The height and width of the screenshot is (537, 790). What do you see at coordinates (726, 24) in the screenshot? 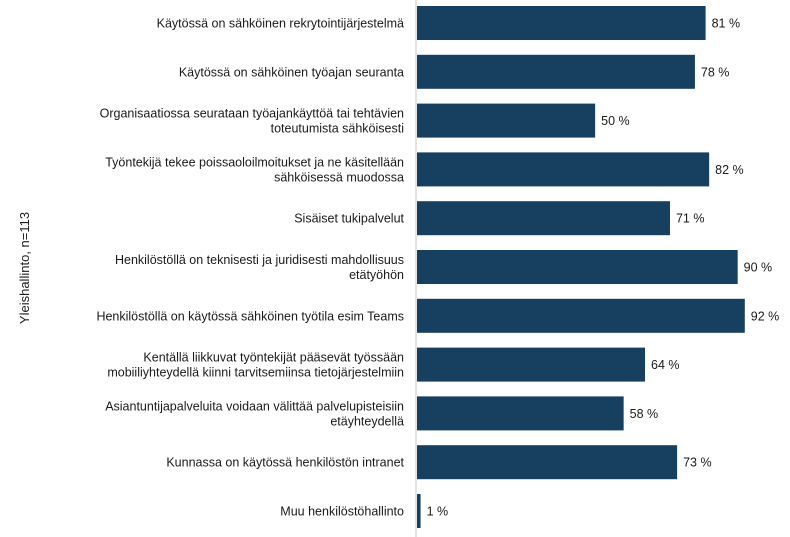
I see `data-label: 81 %` at bounding box center [726, 24].